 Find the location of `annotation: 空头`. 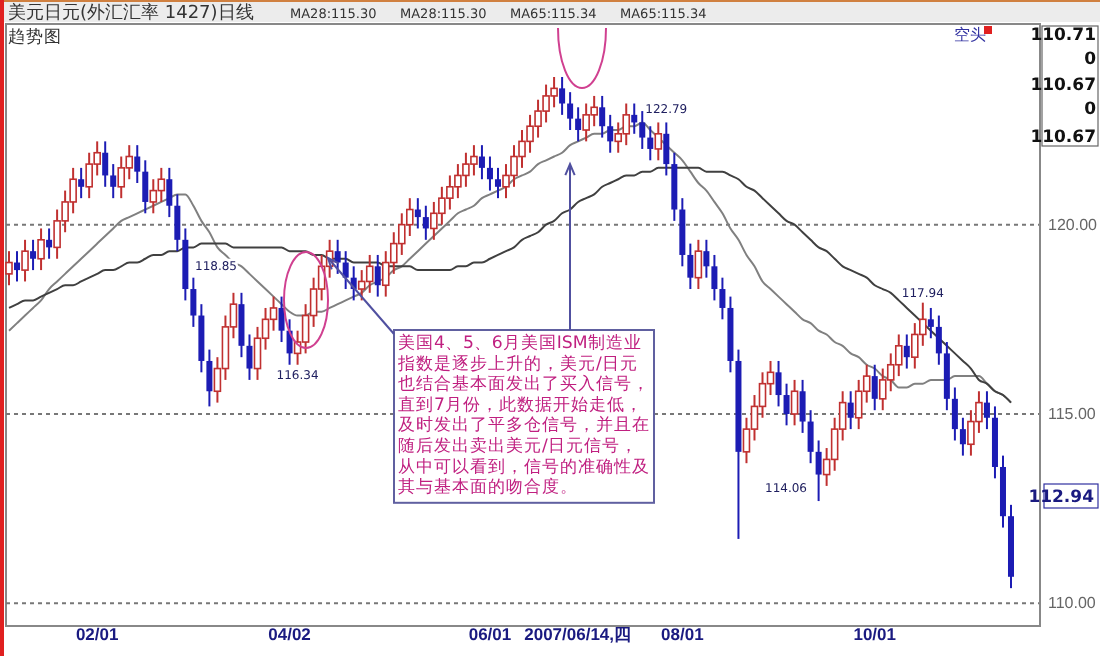

annotation: 空头 is located at coordinates (970, 35).